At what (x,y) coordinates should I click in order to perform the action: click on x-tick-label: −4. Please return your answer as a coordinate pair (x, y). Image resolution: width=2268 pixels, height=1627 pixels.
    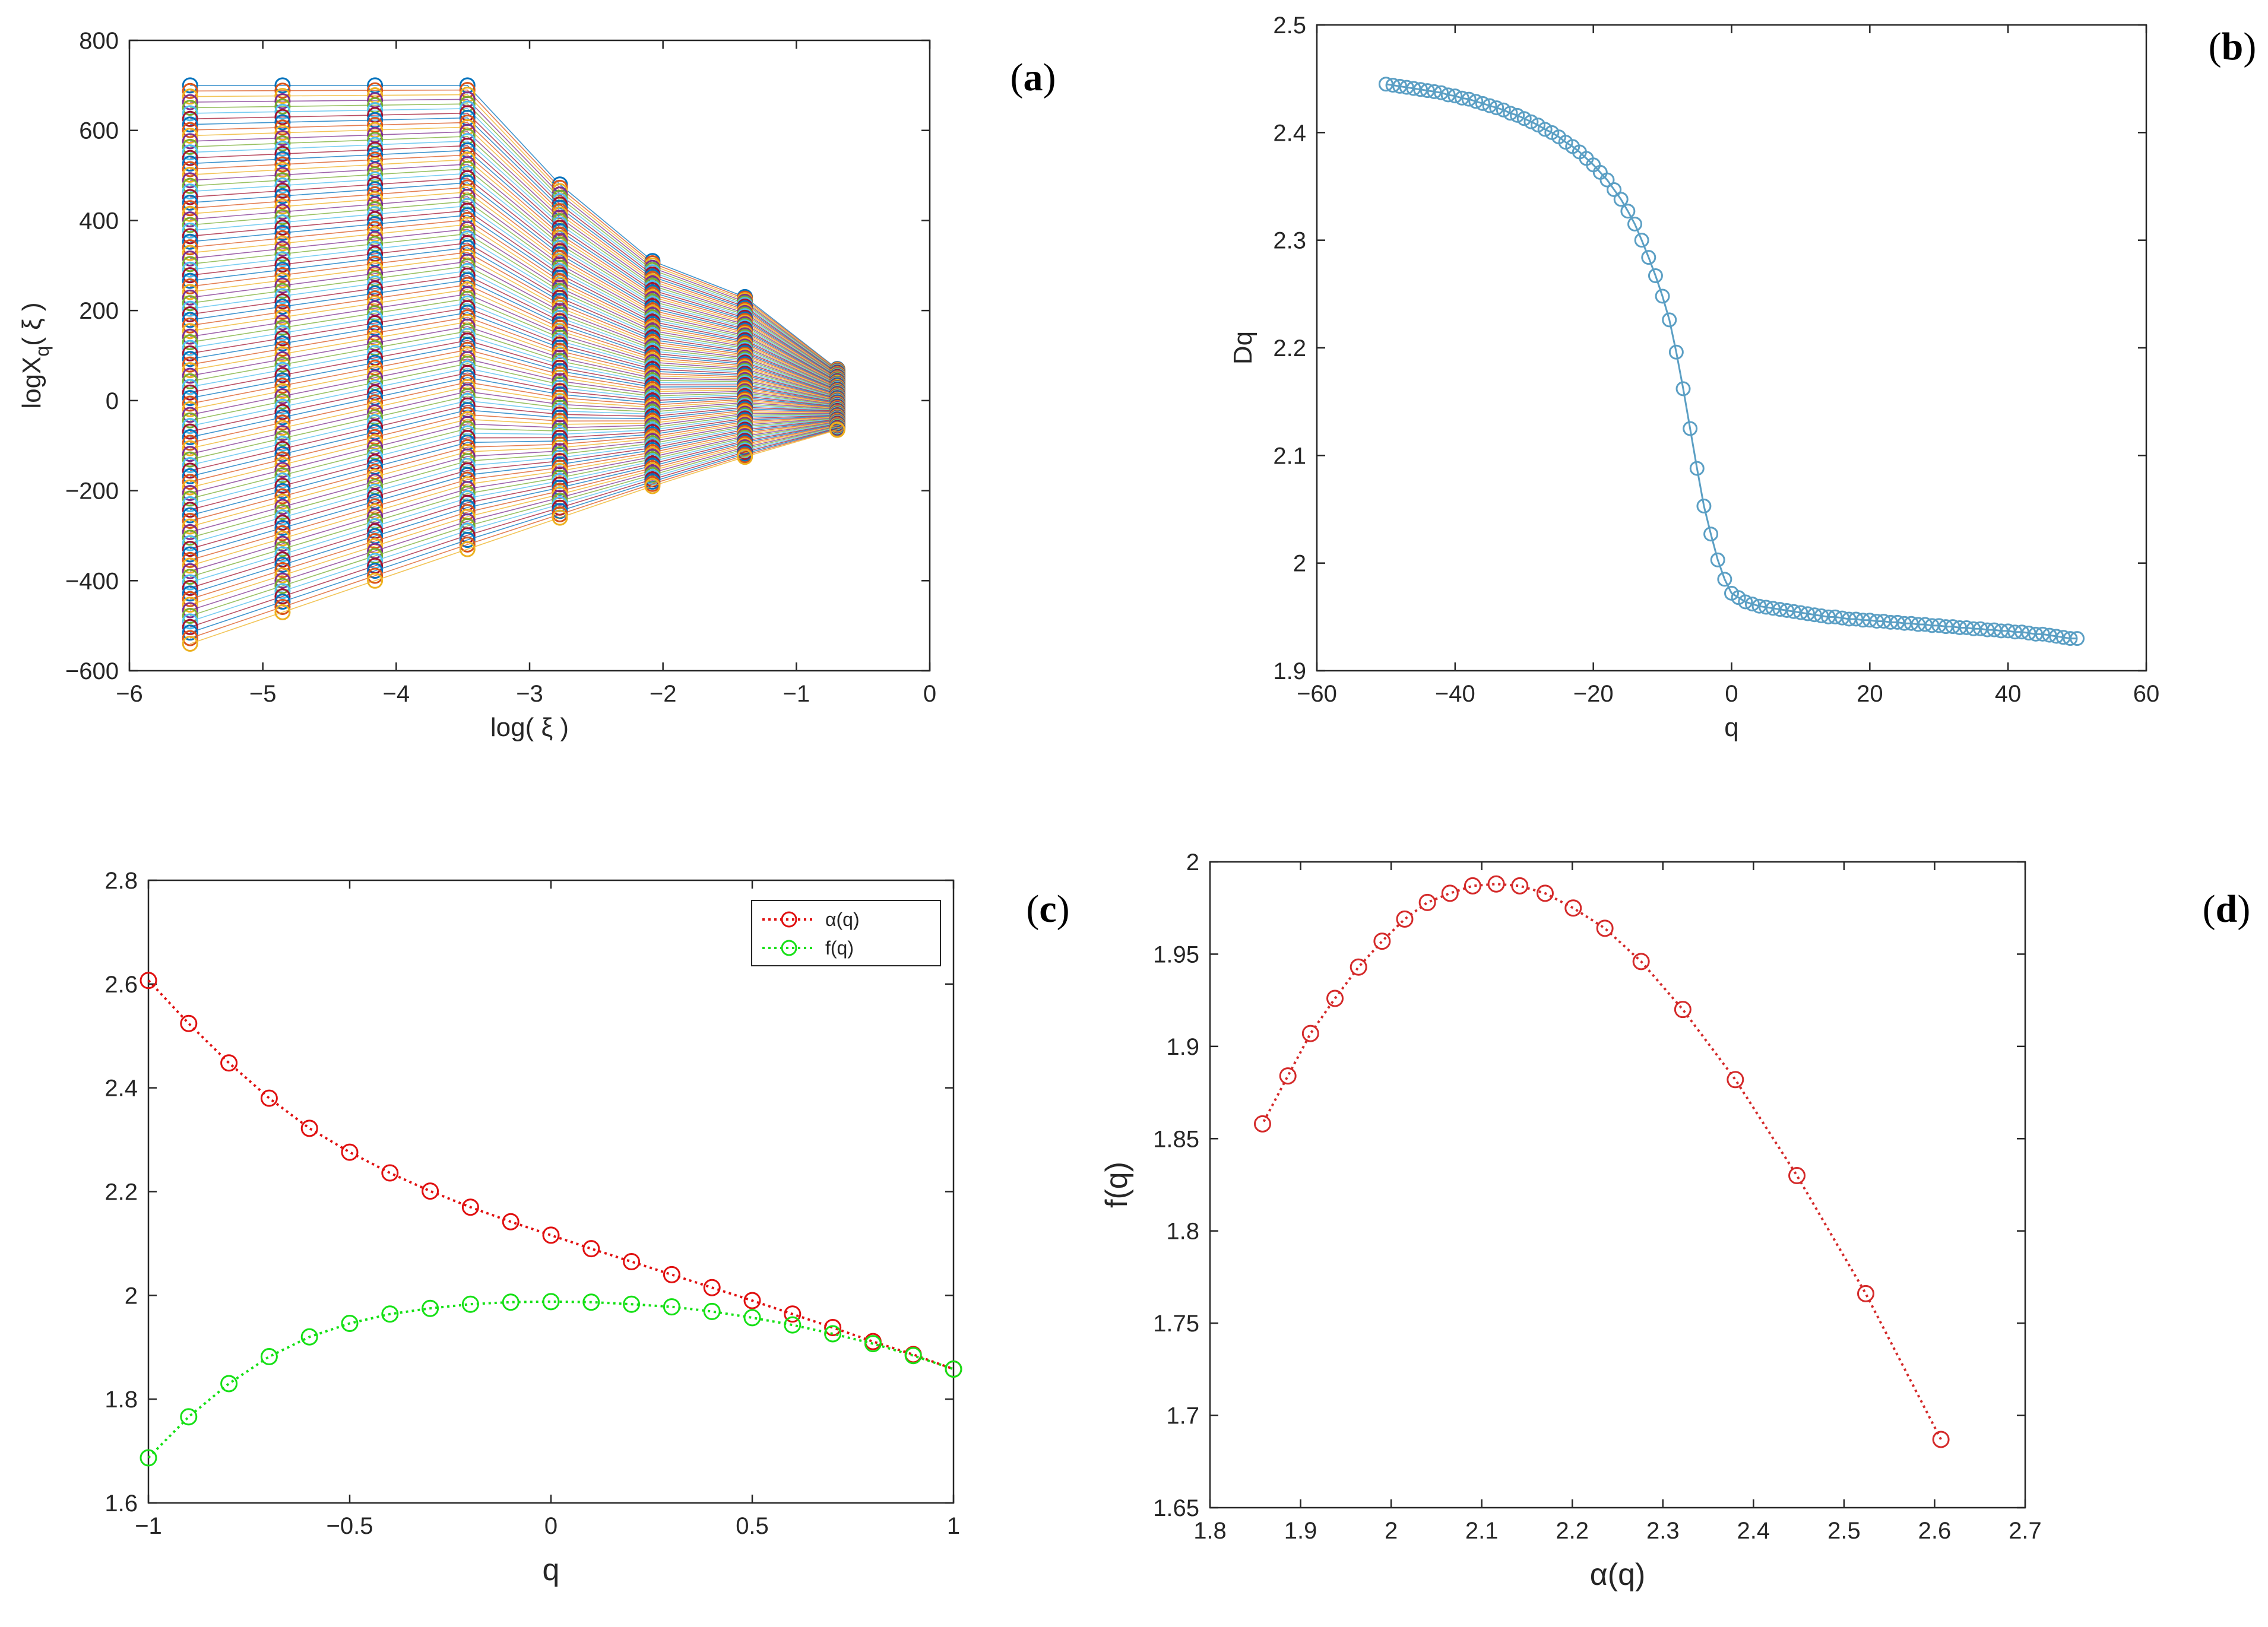
    Looking at the image, I should click on (396, 694).